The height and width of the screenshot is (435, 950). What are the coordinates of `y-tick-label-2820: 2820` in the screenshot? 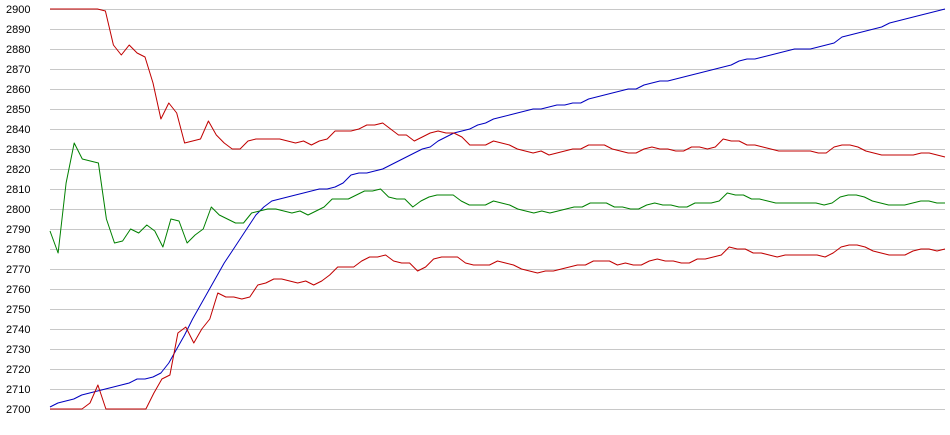 It's located at (18, 170).